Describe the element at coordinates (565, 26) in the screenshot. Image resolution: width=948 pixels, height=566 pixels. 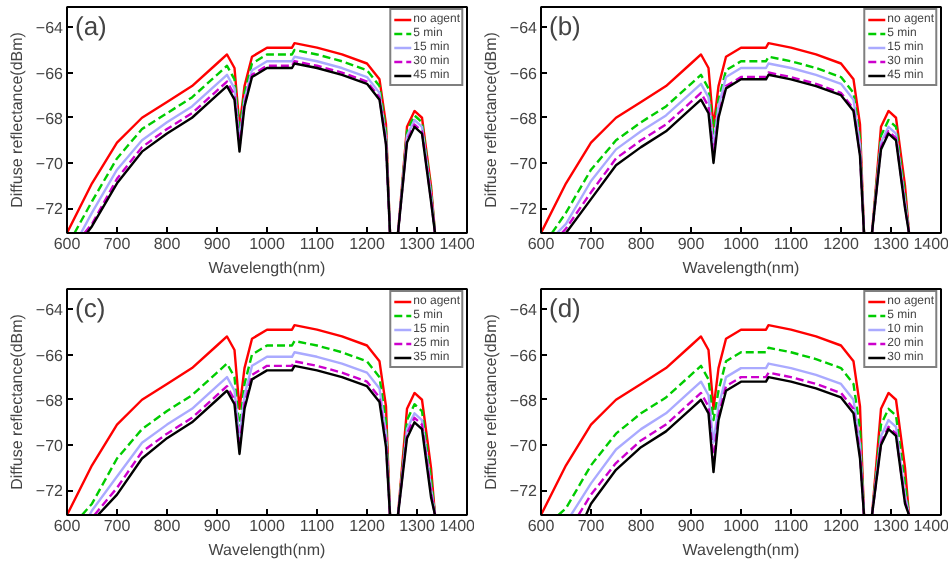
I see `chart-title: (b)` at that location.